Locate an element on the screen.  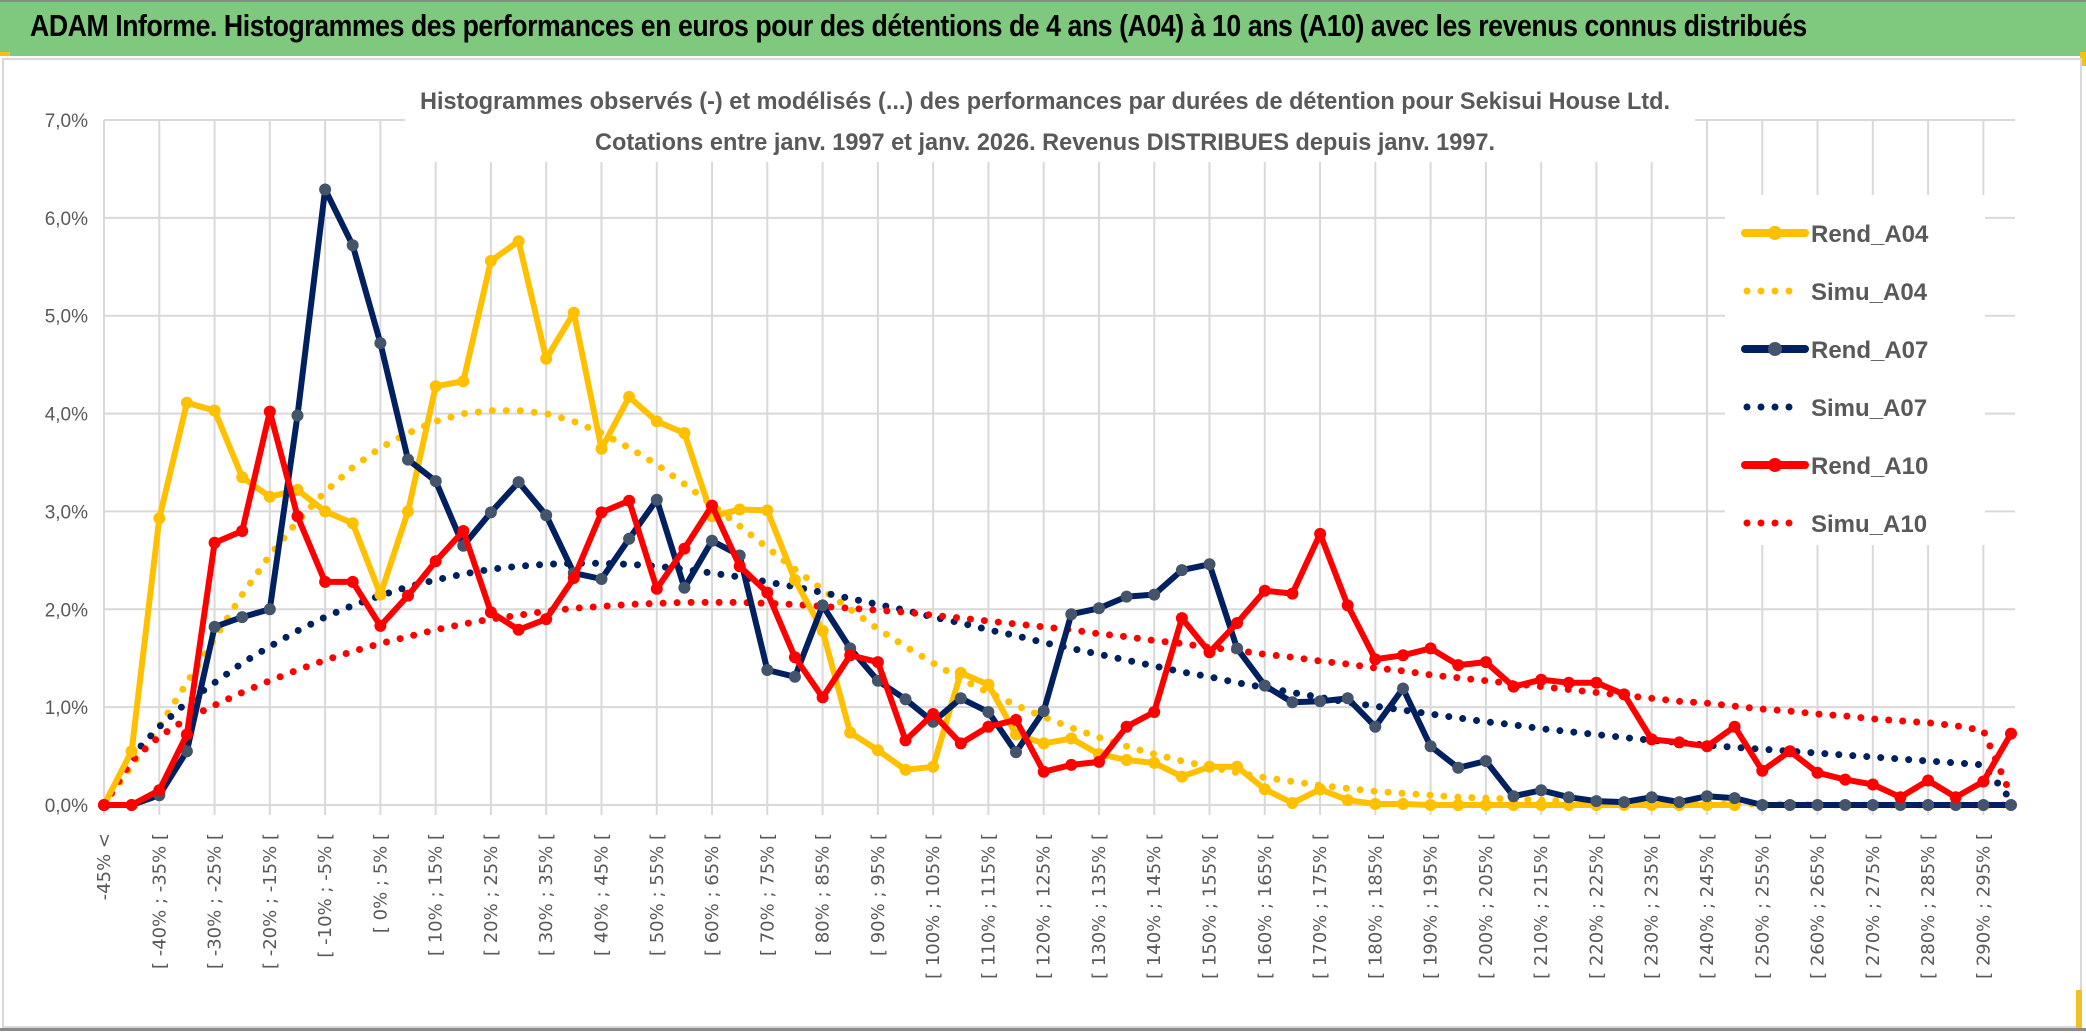
x-tick-label: [ 160% ; 165% [ is located at coordinates (1265, 906).